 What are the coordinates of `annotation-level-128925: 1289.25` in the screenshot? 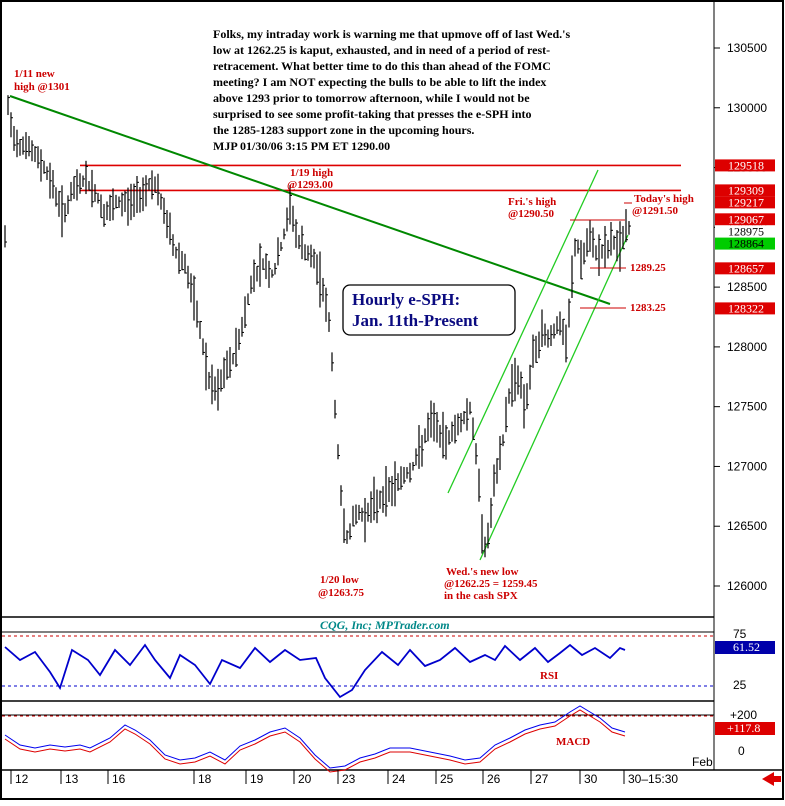 It's located at (648, 268).